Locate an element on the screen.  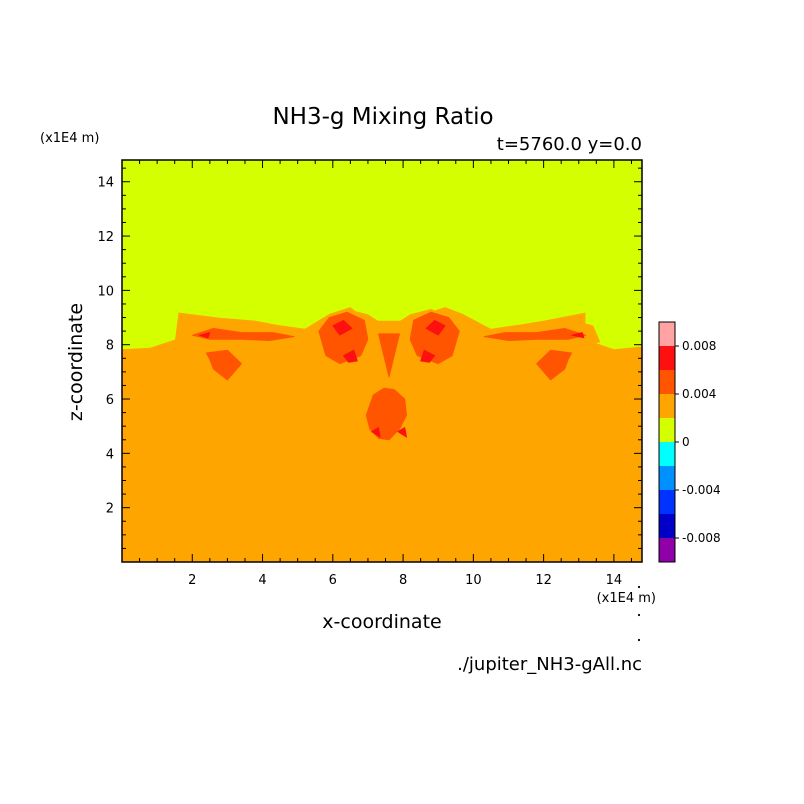
y-tick-label: 12 is located at coordinates (105, 237).